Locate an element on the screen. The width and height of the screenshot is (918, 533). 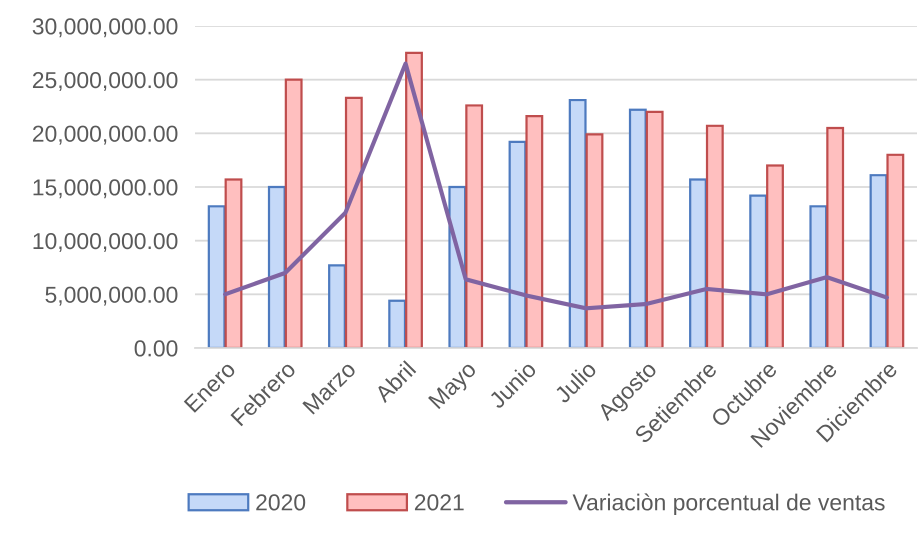
y-tick-label: 25,000,000.00 is located at coordinates (105, 81).